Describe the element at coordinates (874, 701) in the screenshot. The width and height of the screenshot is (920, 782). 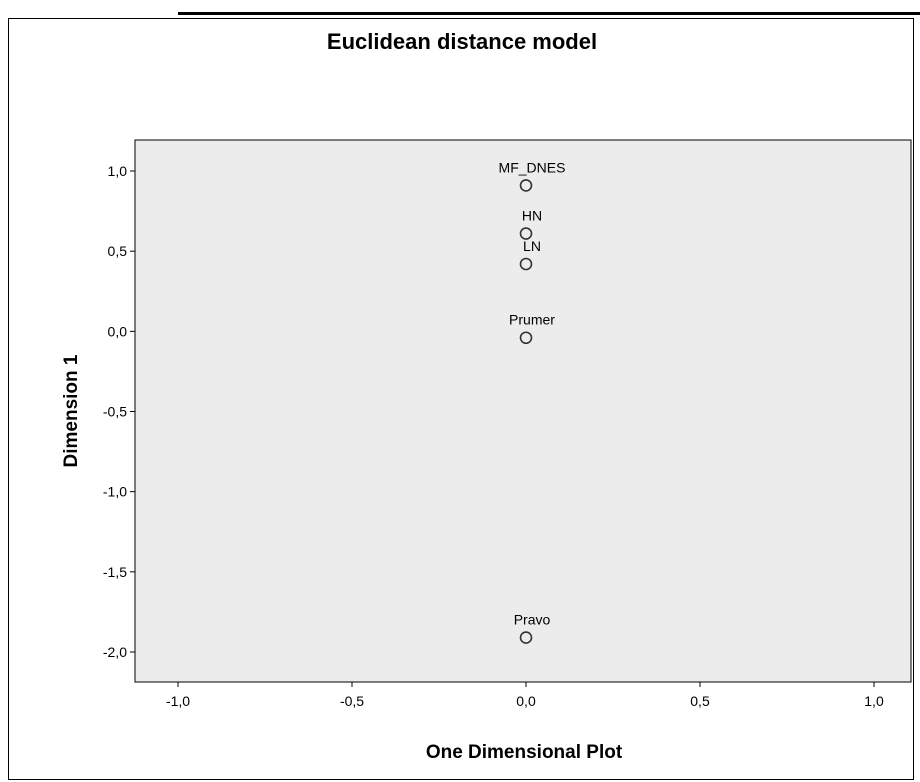
I see `x-tick-label: 1,0` at that location.